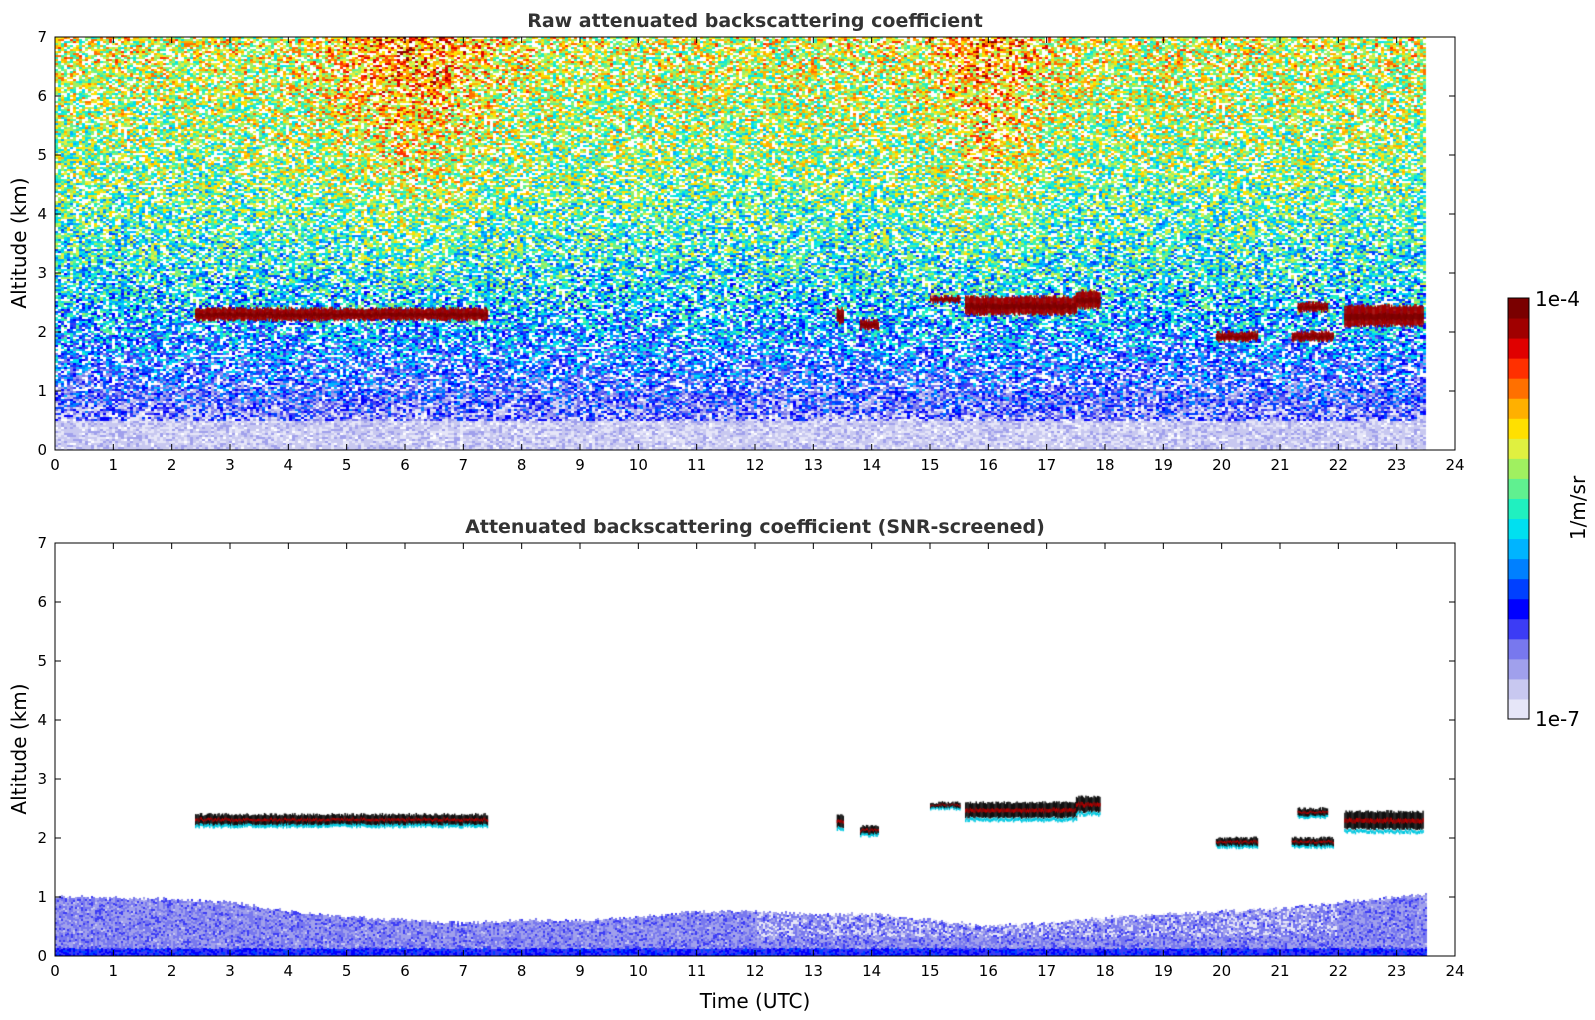 The width and height of the screenshot is (1595, 1020). What do you see at coordinates (813, 465) in the screenshot?
I see `x-tick-label: 13` at bounding box center [813, 465].